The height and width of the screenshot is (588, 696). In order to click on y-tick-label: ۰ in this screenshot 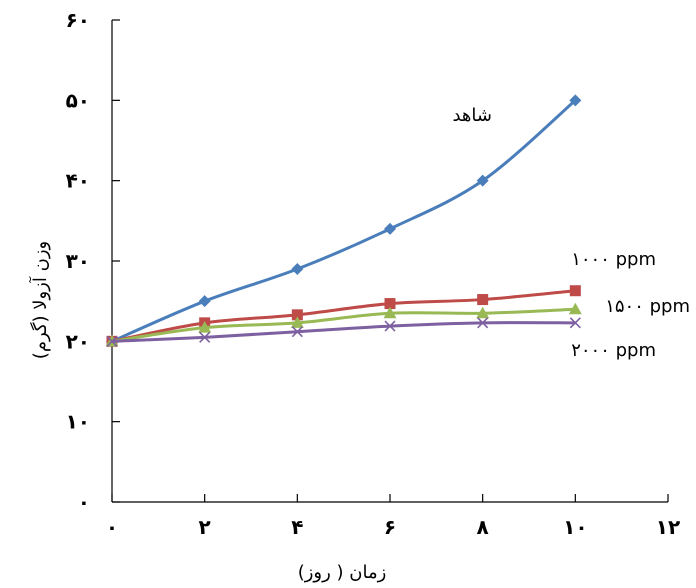, I will do `click(84, 502)`.